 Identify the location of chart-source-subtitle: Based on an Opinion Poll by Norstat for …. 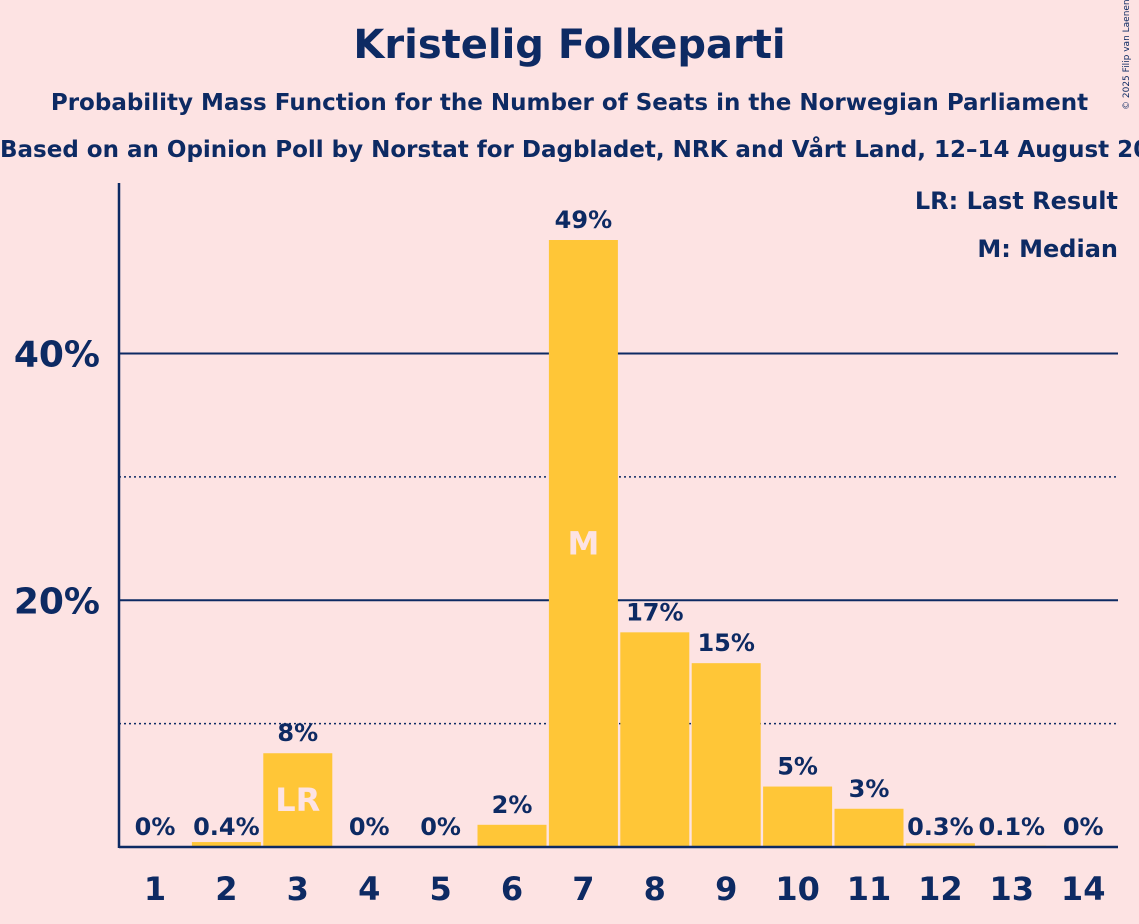
(569, 150).